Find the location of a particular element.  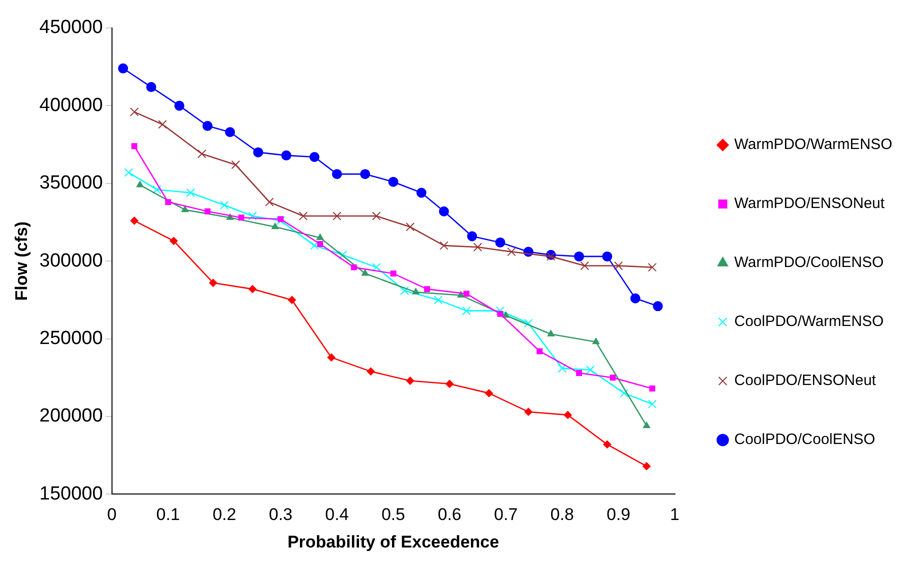

y-axis-title: Flow (cfs) is located at coordinates (21, 261).